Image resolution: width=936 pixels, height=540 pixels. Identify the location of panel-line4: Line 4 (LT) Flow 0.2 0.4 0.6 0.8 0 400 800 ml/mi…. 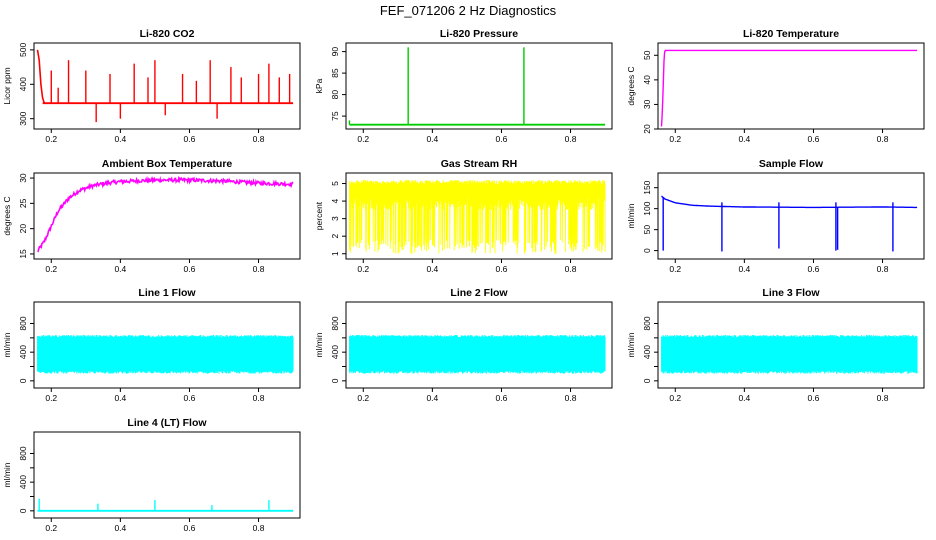
(151, 475).